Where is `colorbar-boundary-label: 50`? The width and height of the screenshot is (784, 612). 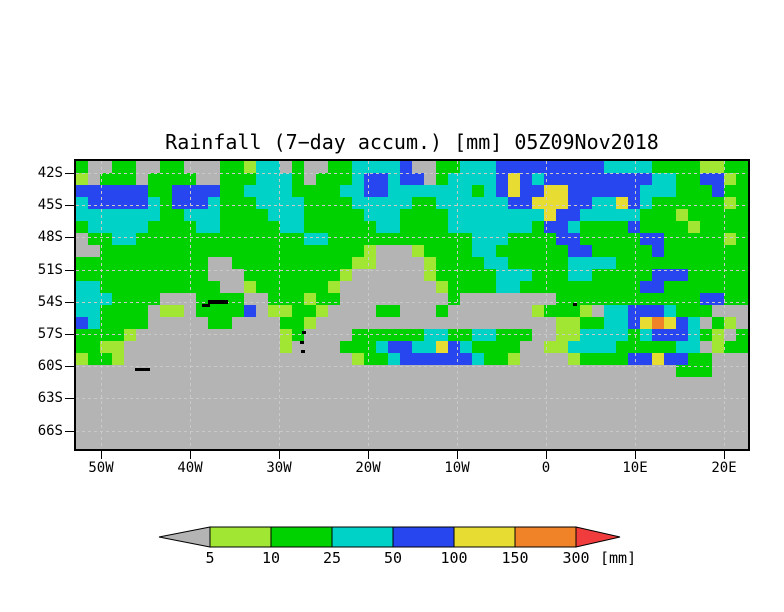 colorbar-boundary-label: 50 is located at coordinates (393, 558).